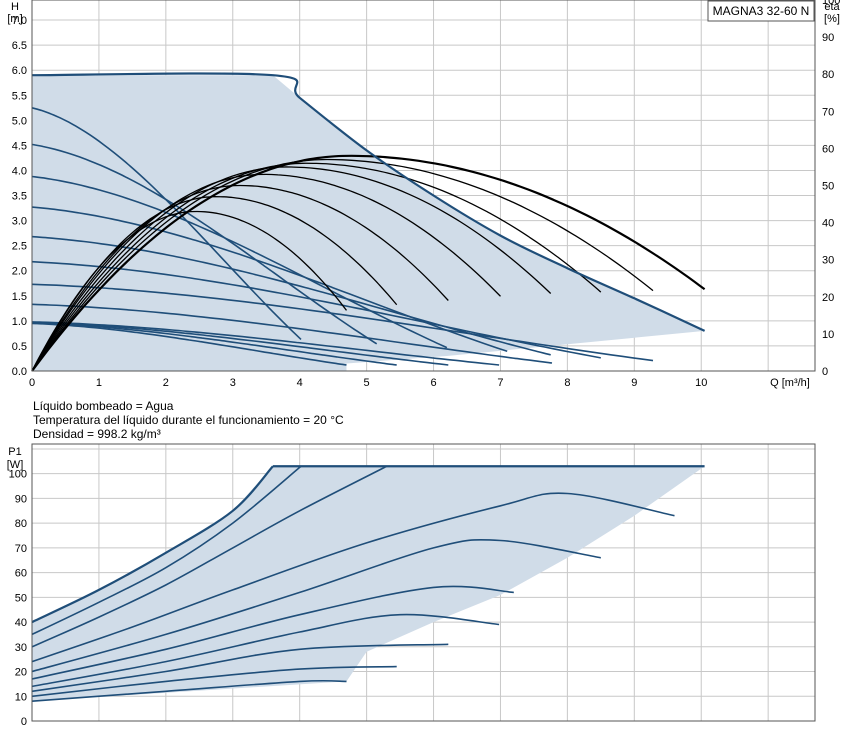  What do you see at coordinates (19, 247) in the screenshot?
I see `y-tick-label: 2.5` at bounding box center [19, 247].